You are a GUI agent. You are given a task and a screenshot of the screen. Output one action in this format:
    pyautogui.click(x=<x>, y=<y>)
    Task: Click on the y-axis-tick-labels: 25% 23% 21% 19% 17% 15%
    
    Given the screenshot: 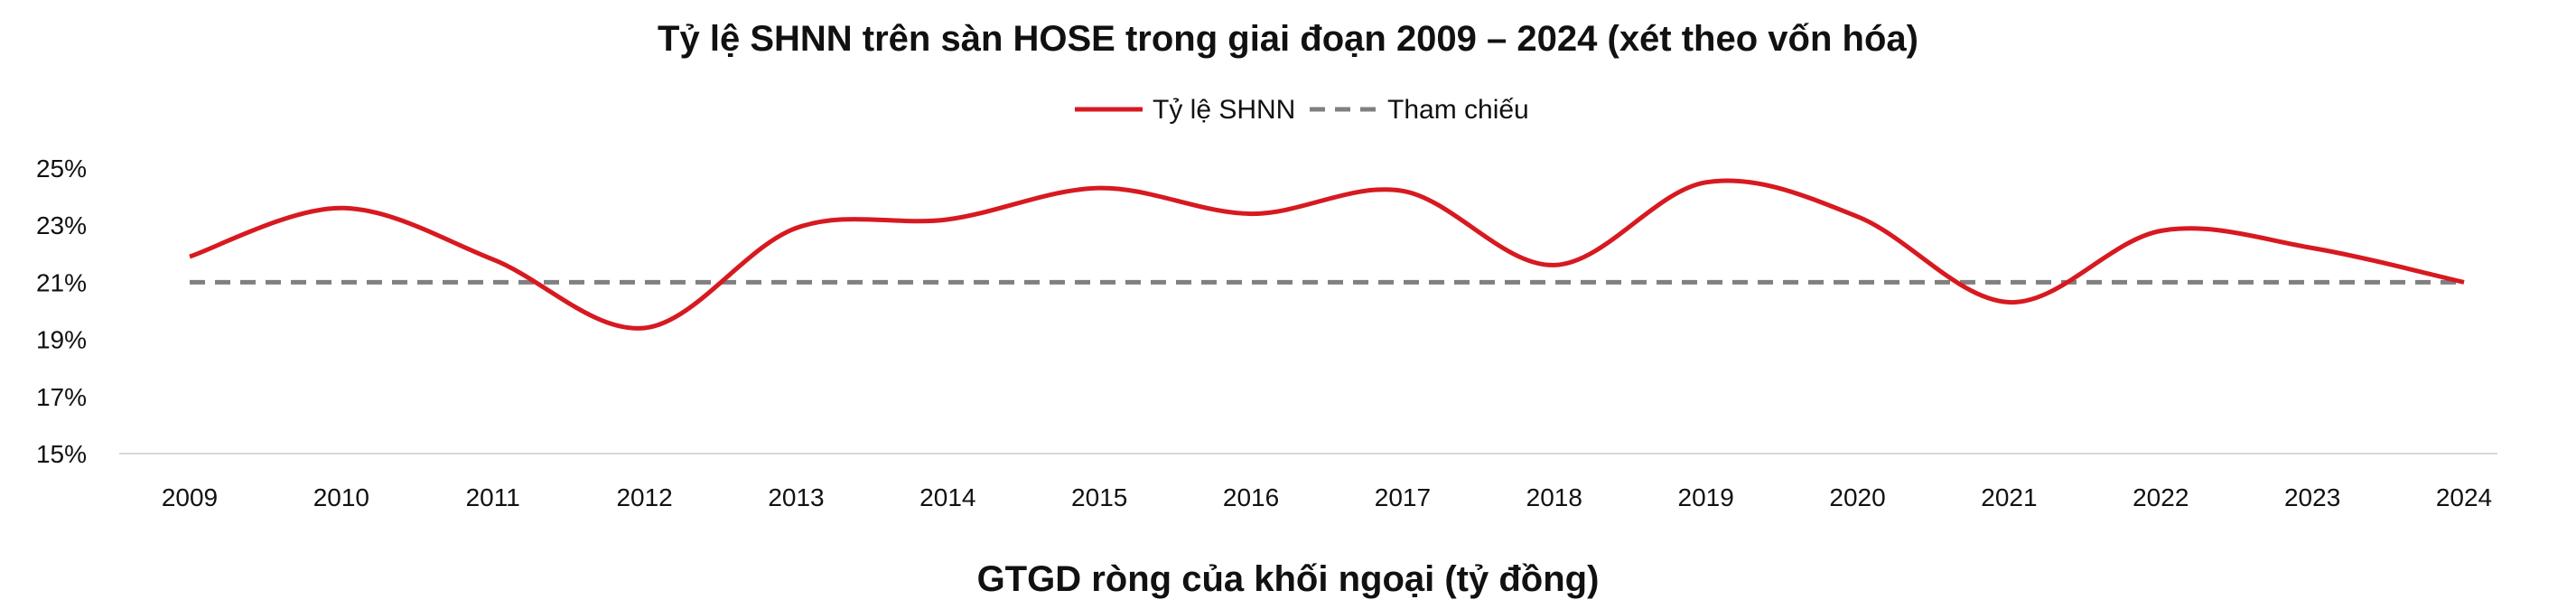 What is the action you would take?
    pyautogui.click(x=62, y=311)
    